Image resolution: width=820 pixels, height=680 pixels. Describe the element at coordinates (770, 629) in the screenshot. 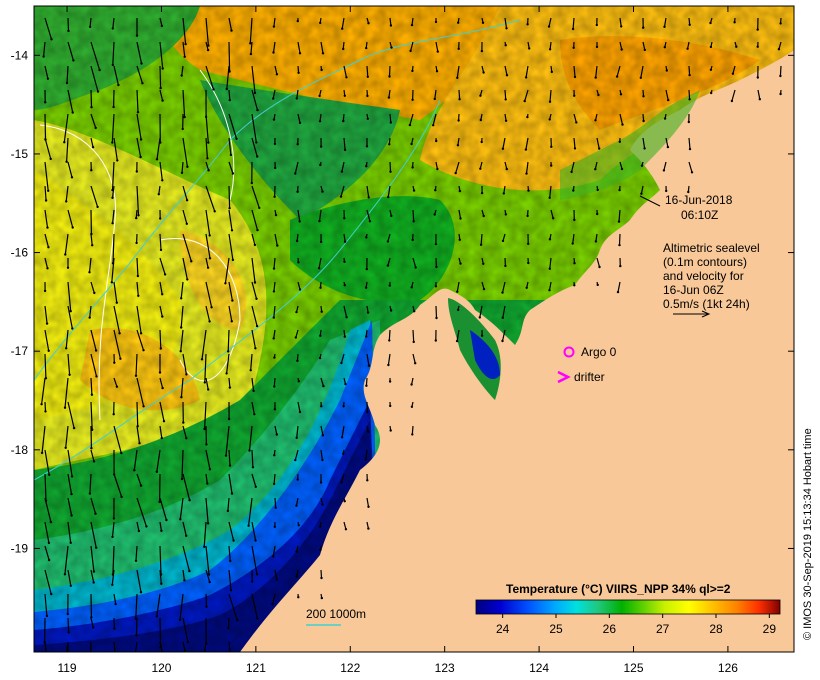

I see `colorbar-tick-label: 29` at that location.